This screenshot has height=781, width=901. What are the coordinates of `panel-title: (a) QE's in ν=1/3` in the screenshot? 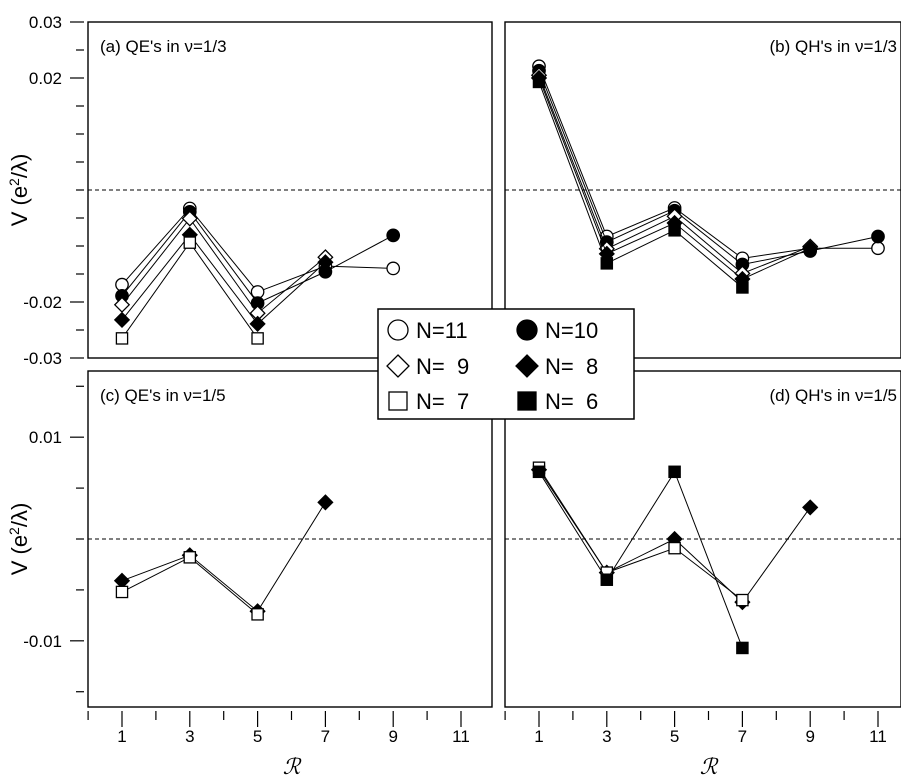 It's located at (163, 46).